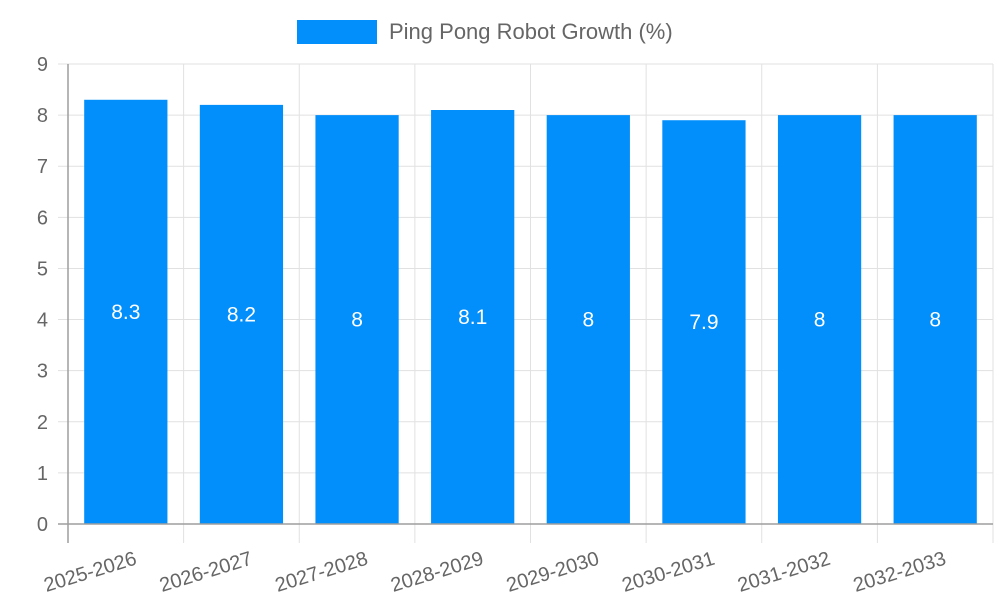  Describe the element at coordinates (42, 474) in the screenshot. I see `y-tick-label: 1` at that location.